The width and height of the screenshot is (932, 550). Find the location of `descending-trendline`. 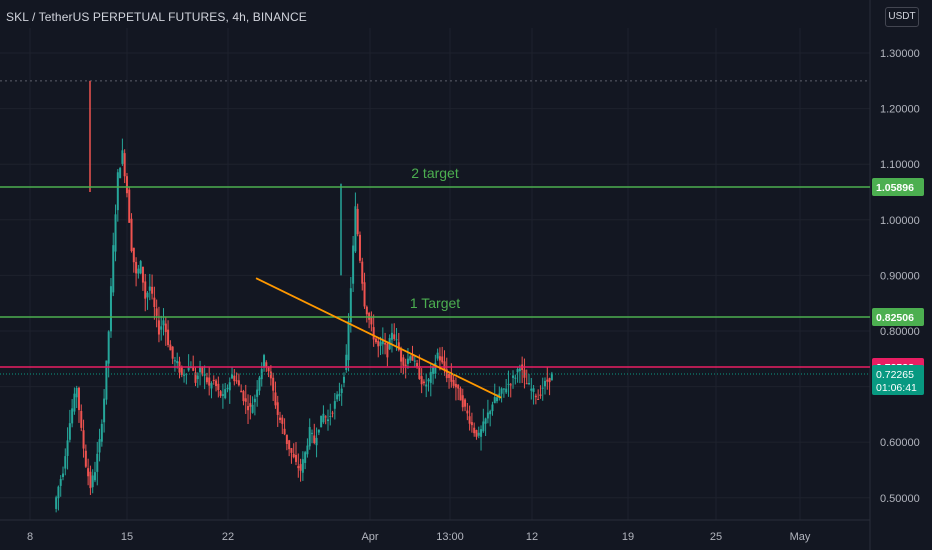

descending-trendline is located at coordinates (378, 338).